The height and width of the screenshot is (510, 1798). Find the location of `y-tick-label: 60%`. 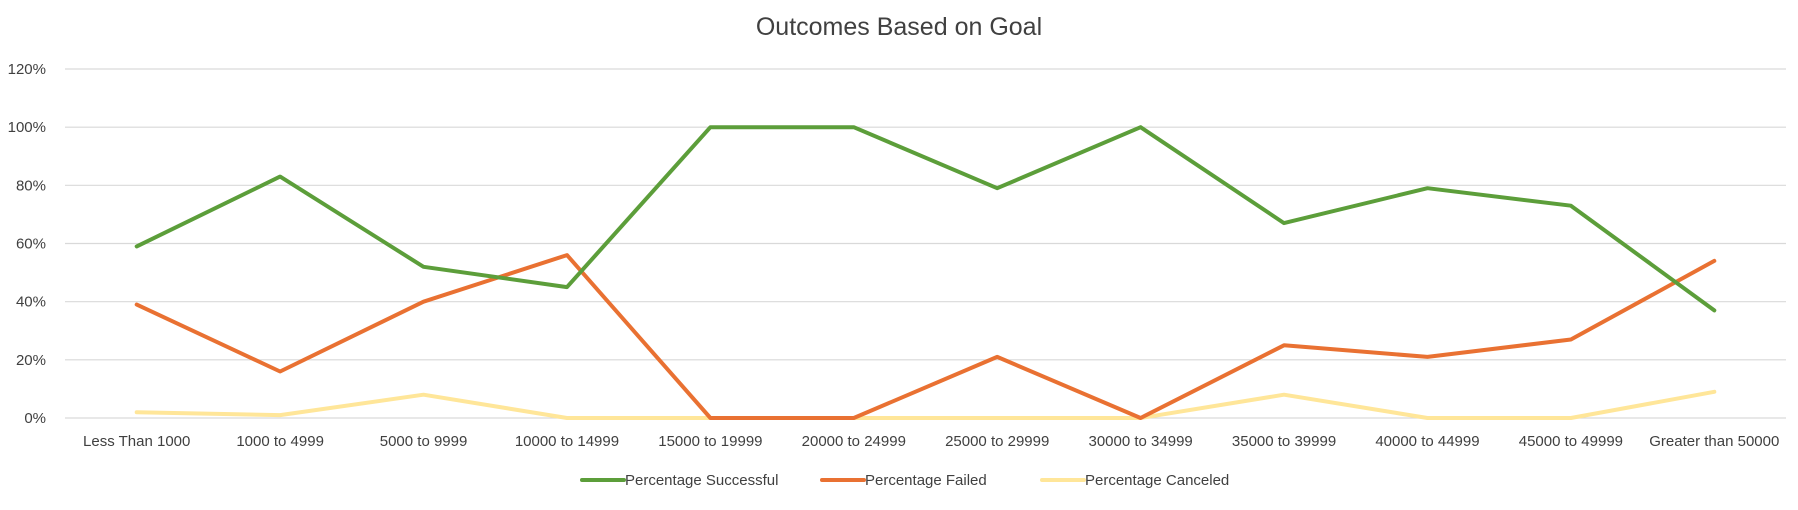

y-tick-label: 60% is located at coordinates (31, 244).